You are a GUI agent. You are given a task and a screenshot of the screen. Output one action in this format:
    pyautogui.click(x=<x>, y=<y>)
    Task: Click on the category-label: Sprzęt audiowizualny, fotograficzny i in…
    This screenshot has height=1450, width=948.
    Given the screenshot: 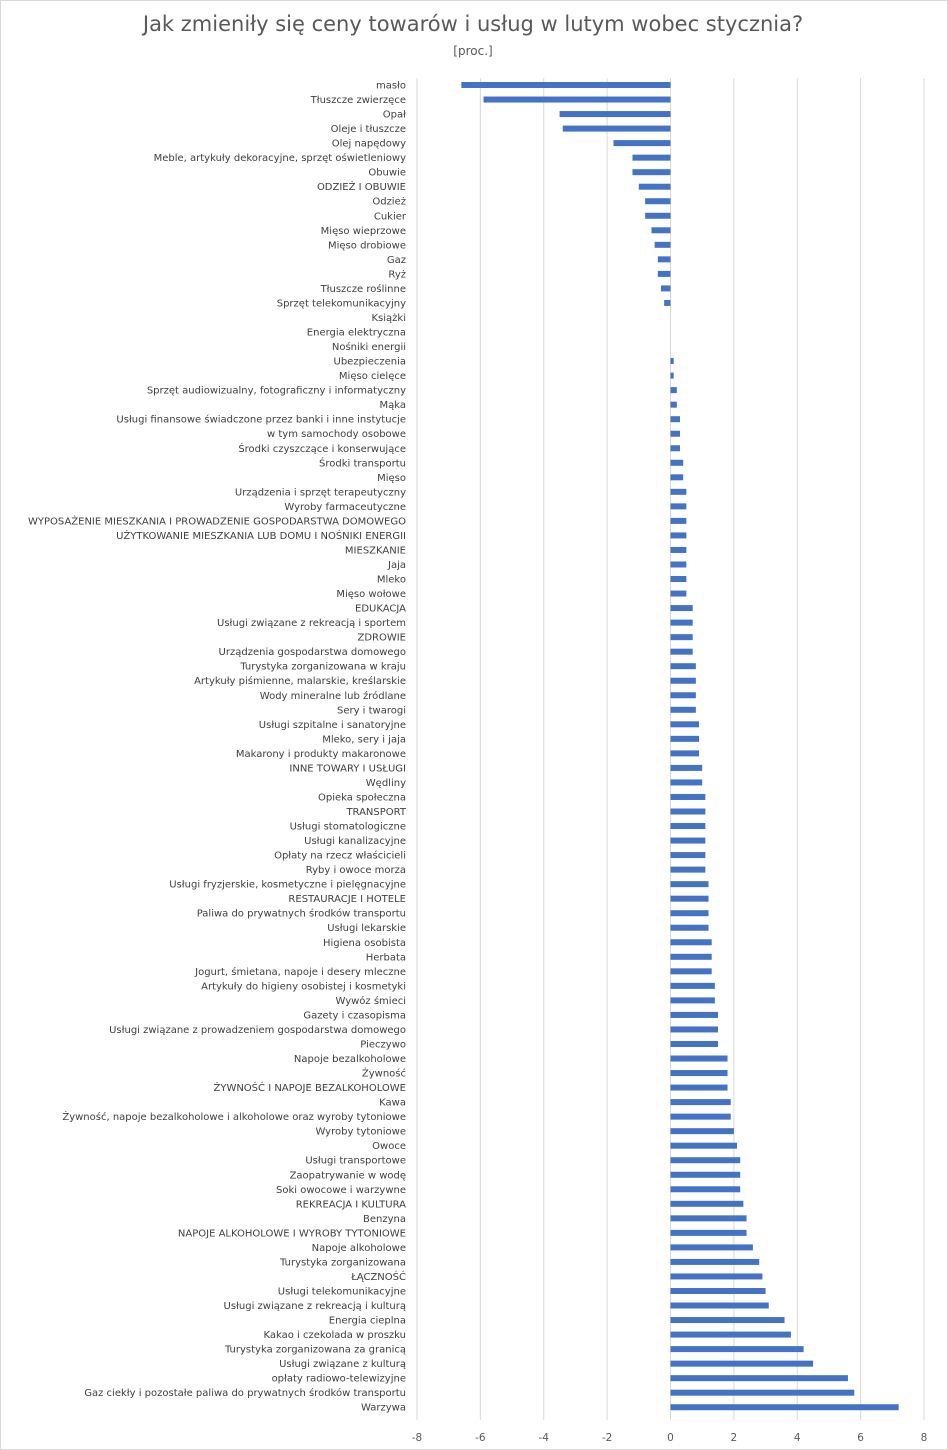 What is the action you would take?
    pyautogui.click(x=276, y=391)
    